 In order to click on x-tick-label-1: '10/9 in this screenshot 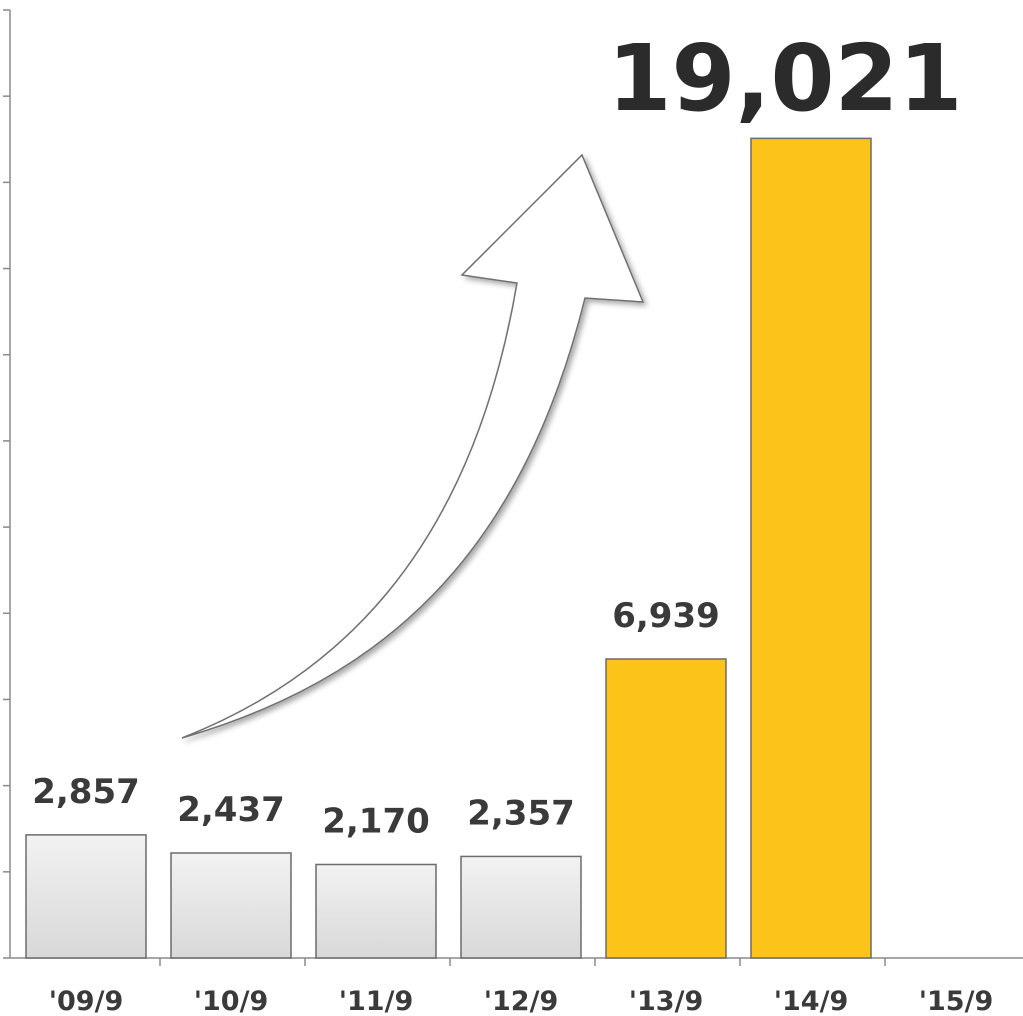, I will do `click(231, 1001)`.